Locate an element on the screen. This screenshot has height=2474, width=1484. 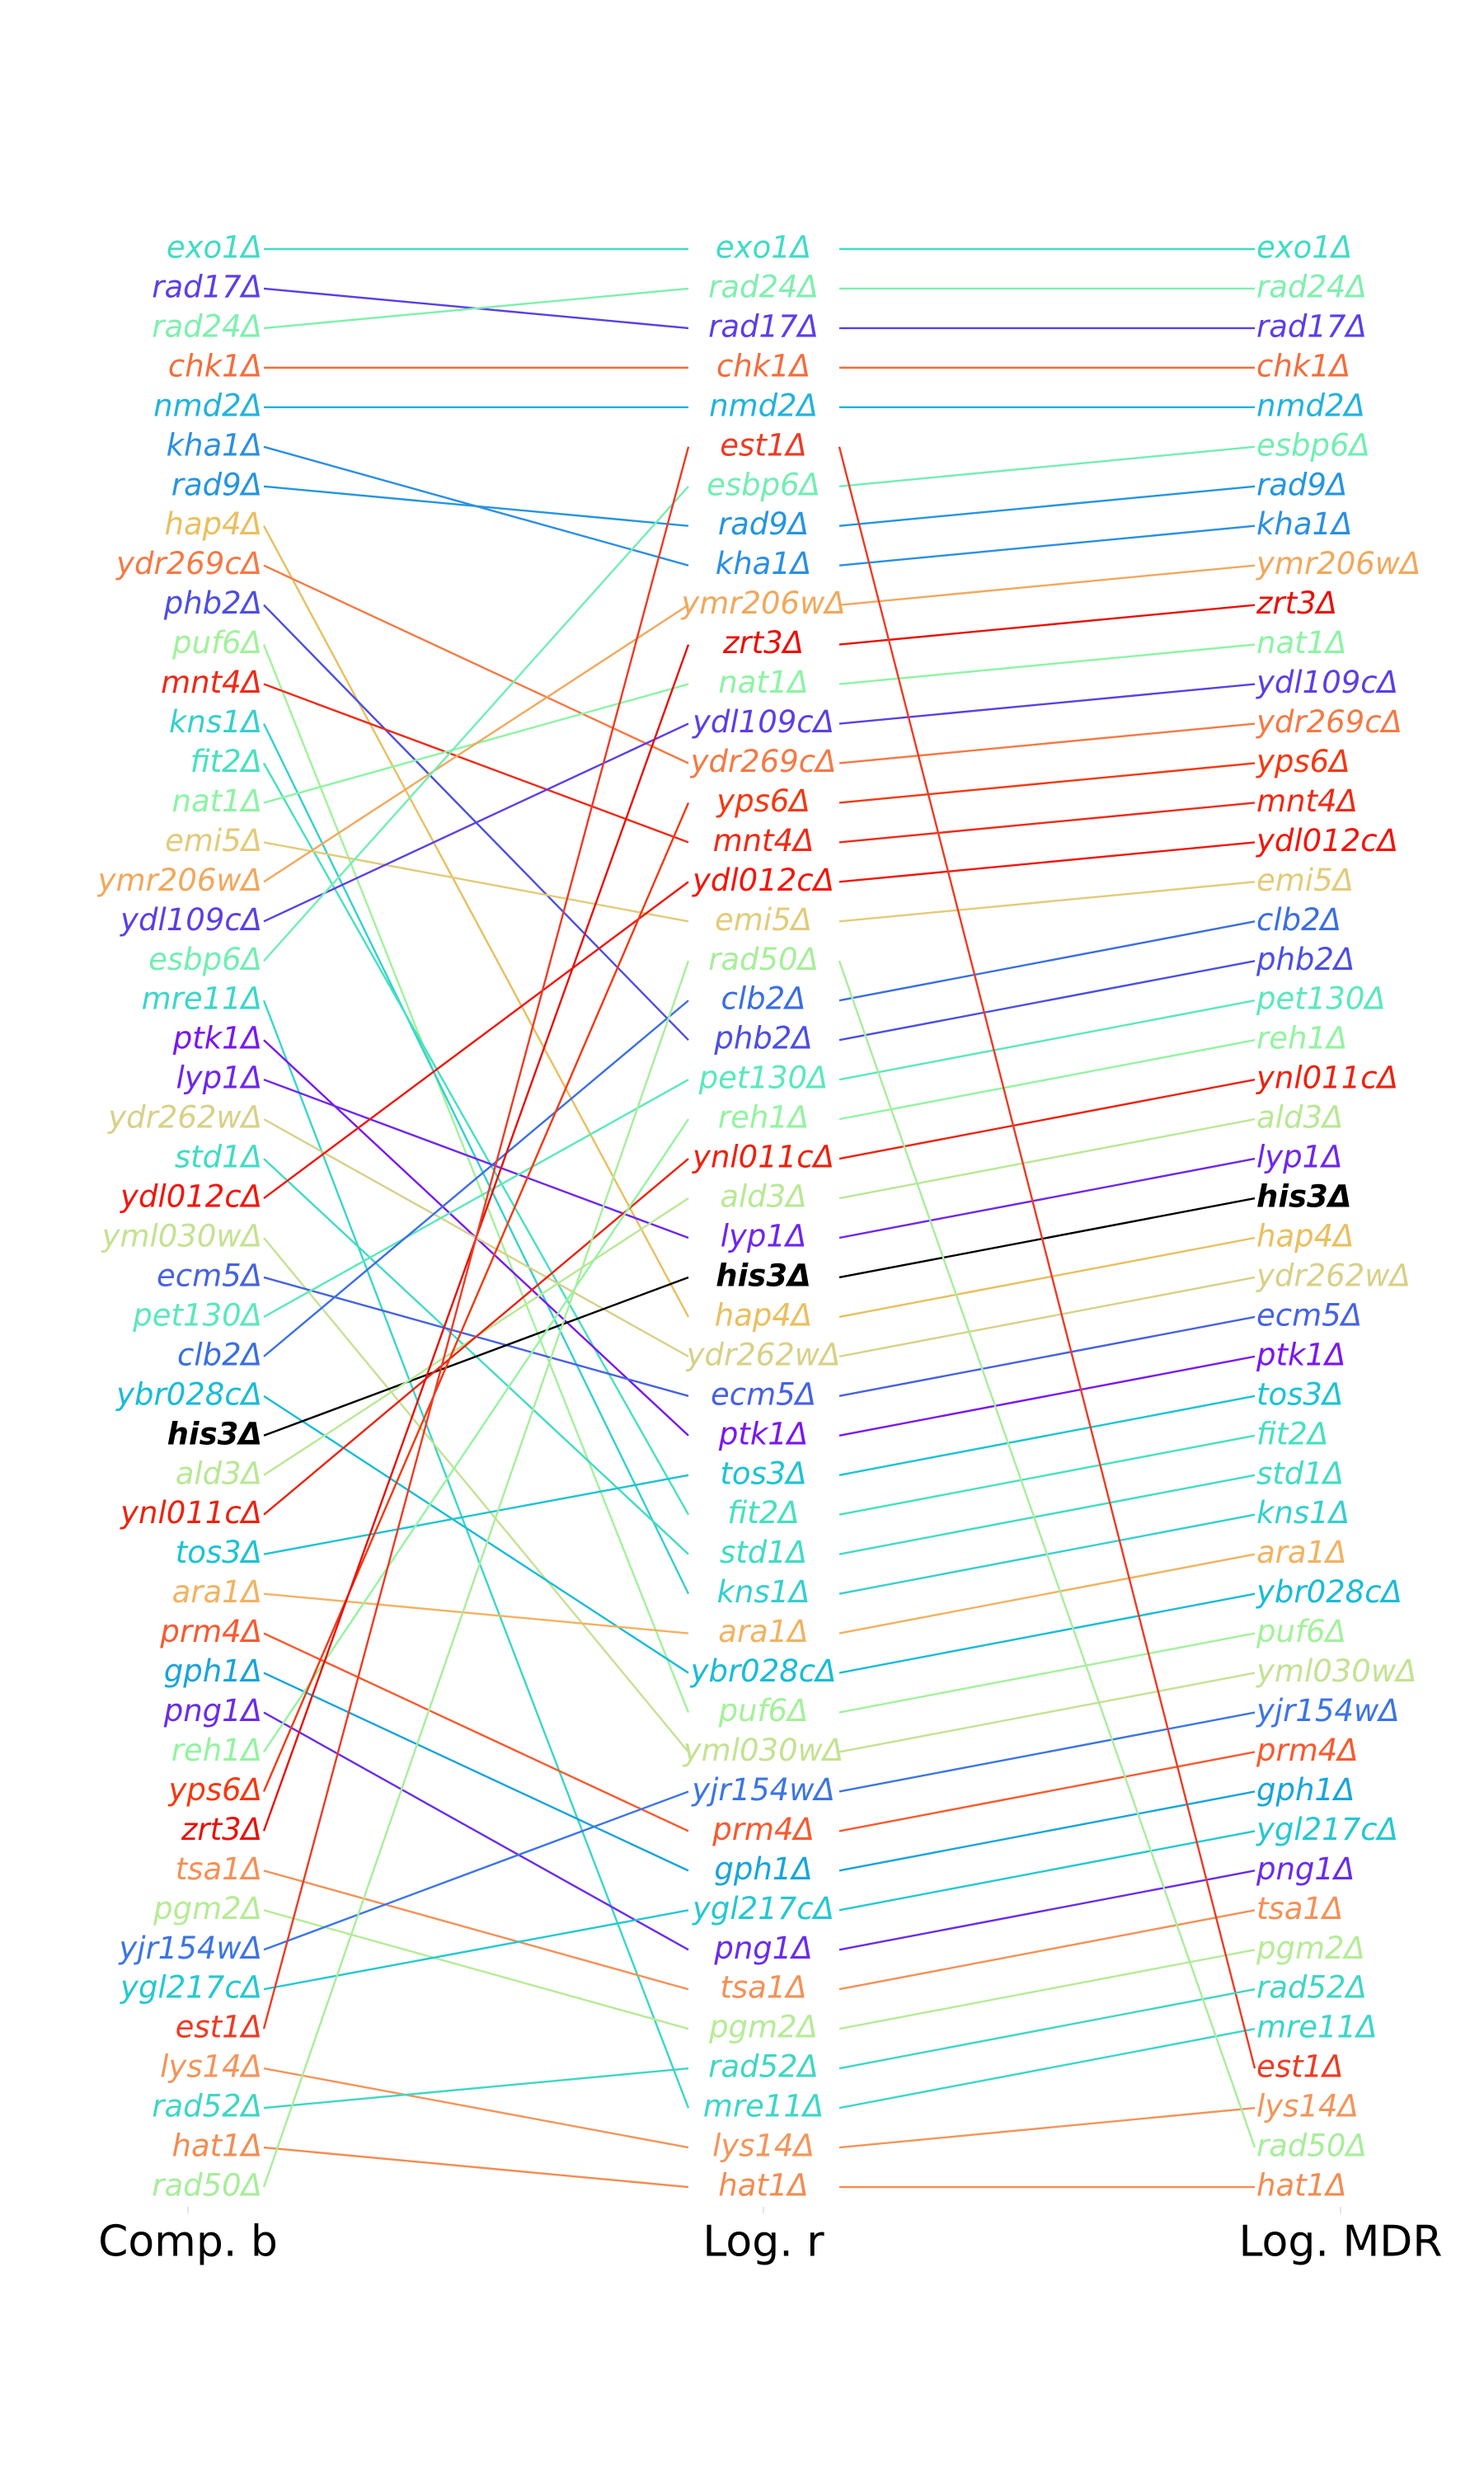
gene-label-ara1: ara1Δ is located at coordinates (763, 1631).